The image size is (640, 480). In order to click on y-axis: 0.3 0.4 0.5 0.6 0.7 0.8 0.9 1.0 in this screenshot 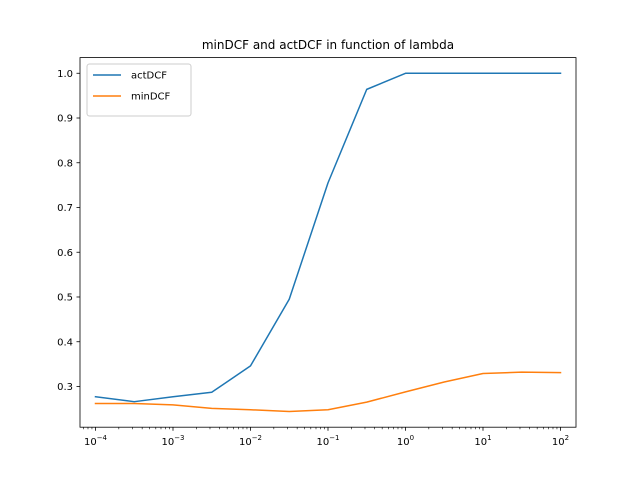, I will do `click(68, 231)`.